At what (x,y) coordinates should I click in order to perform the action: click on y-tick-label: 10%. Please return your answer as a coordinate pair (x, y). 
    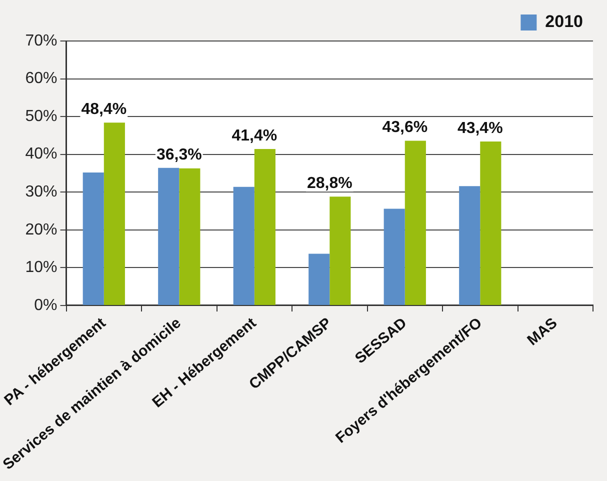
    Looking at the image, I should click on (41, 267).